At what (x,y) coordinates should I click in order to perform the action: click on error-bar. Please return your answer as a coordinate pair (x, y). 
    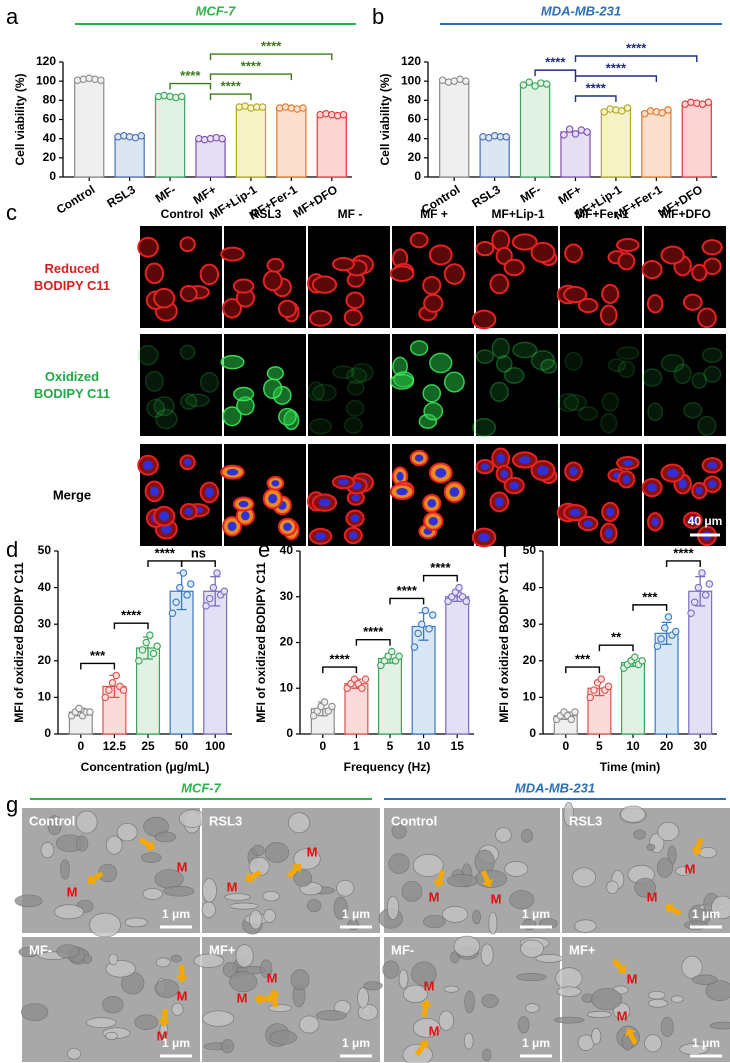
    Looking at the image, I should click on (215, 591).